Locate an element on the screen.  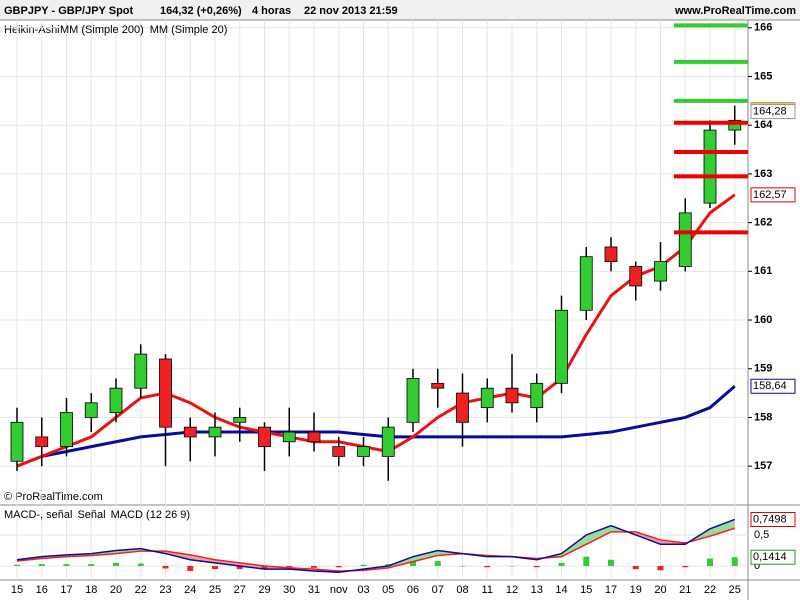
x-tick-label: 05 is located at coordinates (388, 590).